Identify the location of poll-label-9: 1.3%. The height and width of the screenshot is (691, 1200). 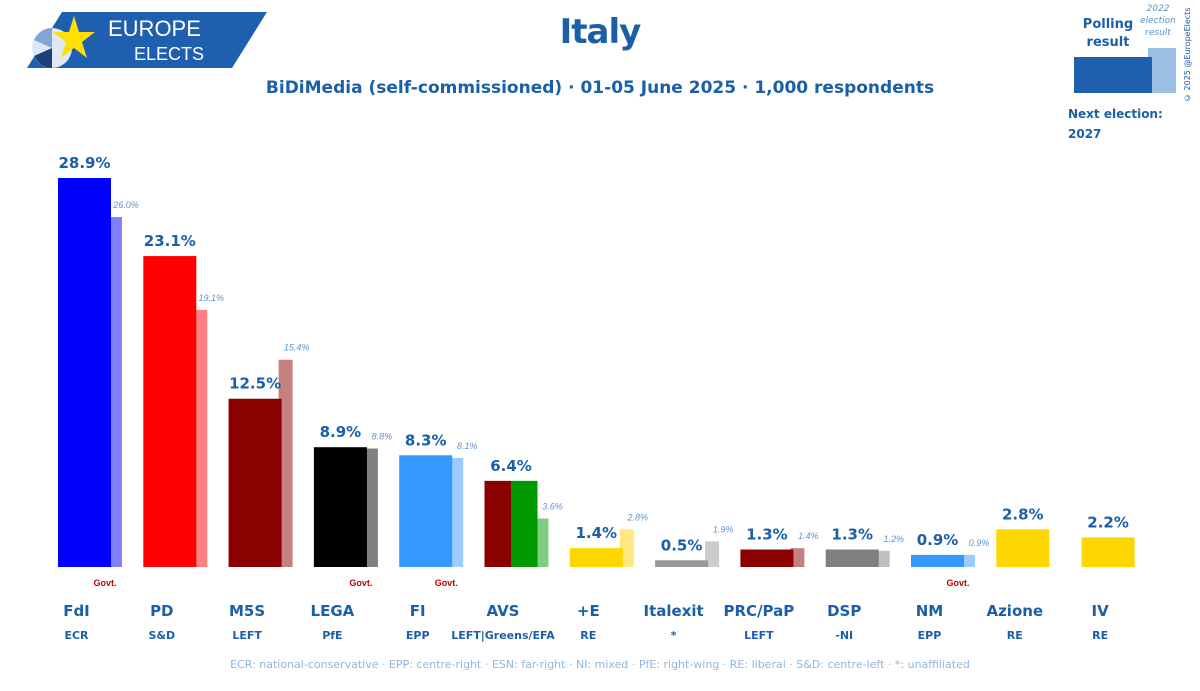
(852, 535).